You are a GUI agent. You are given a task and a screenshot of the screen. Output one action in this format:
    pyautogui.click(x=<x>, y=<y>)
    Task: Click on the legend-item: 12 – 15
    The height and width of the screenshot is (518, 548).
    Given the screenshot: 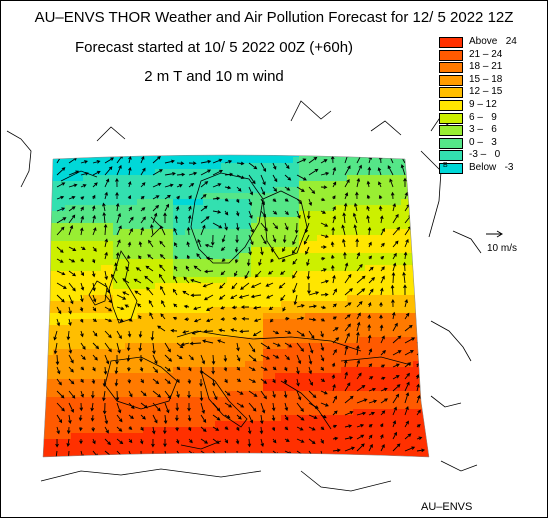 What is the action you would take?
    pyautogui.click(x=493, y=92)
    